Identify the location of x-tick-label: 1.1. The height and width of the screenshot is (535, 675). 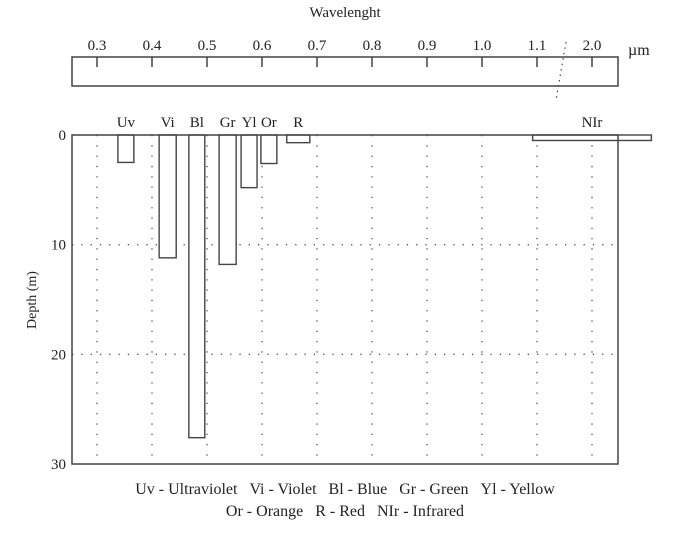
(537, 46).